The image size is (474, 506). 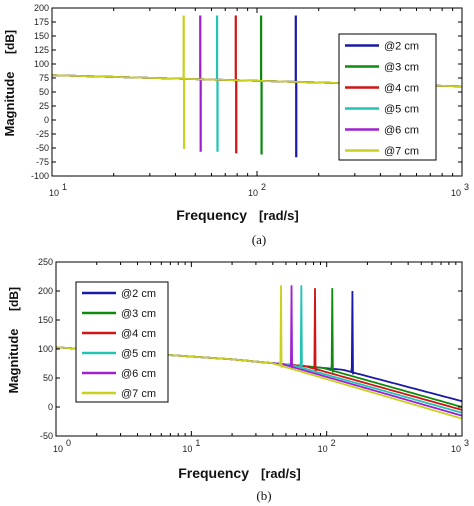 What do you see at coordinates (42, 134) in the screenshot?
I see `y-tick-label: -25` at bounding box center [42, 134].